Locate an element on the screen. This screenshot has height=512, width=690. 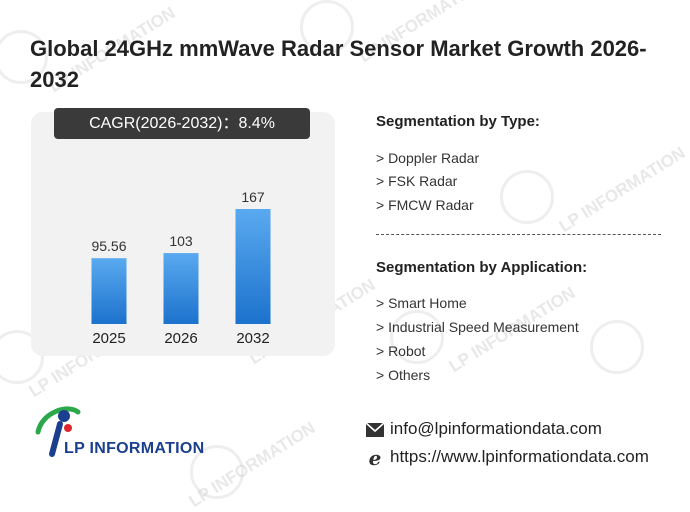
application-item: > Industrial Speed Measurement is located at coordinates (477, 327).